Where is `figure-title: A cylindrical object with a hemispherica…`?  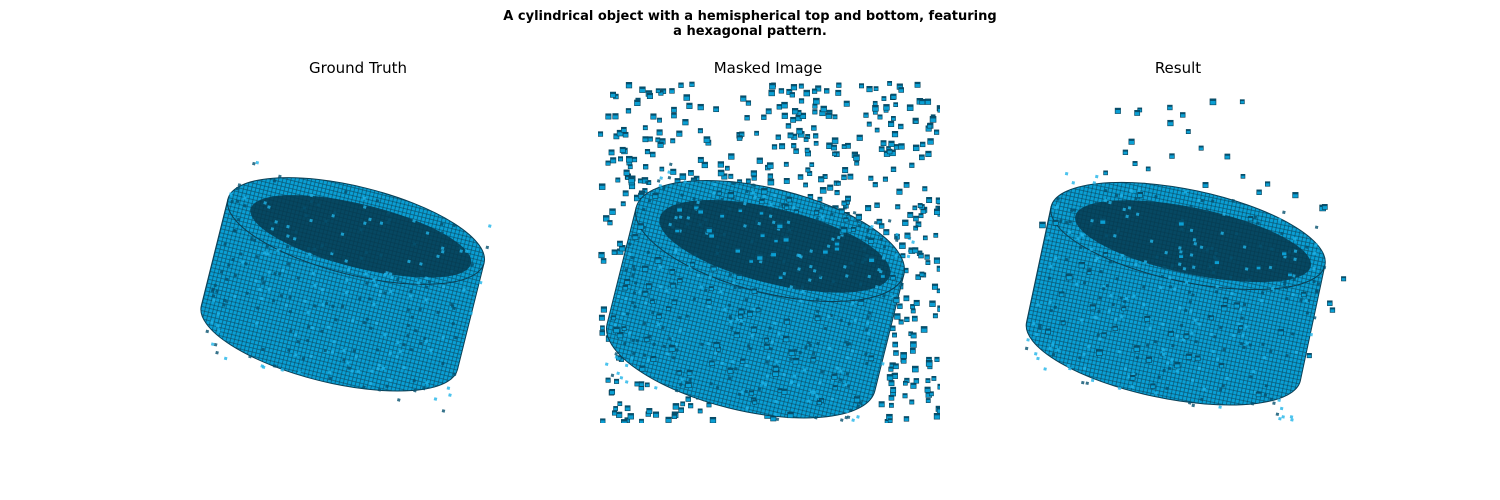
figure-title: A cylindrical object with a hemispherica… is located at coordinates (750, 24).